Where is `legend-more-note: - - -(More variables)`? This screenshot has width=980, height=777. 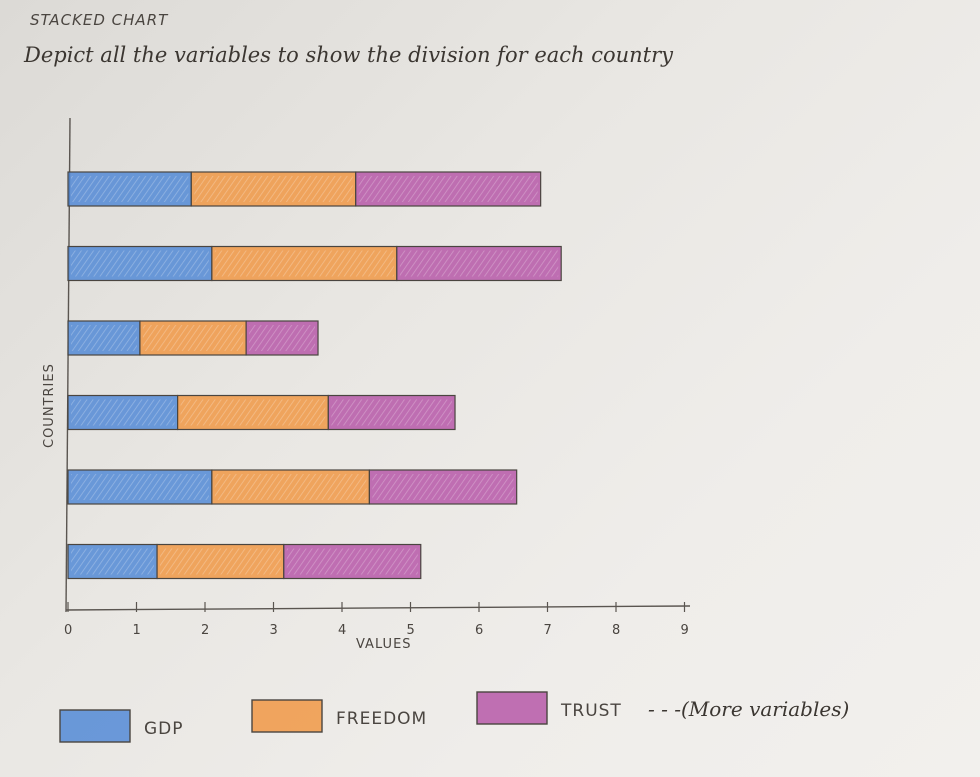
legend-more-note: - - -(More variables) is located at coordinates (748, 709).